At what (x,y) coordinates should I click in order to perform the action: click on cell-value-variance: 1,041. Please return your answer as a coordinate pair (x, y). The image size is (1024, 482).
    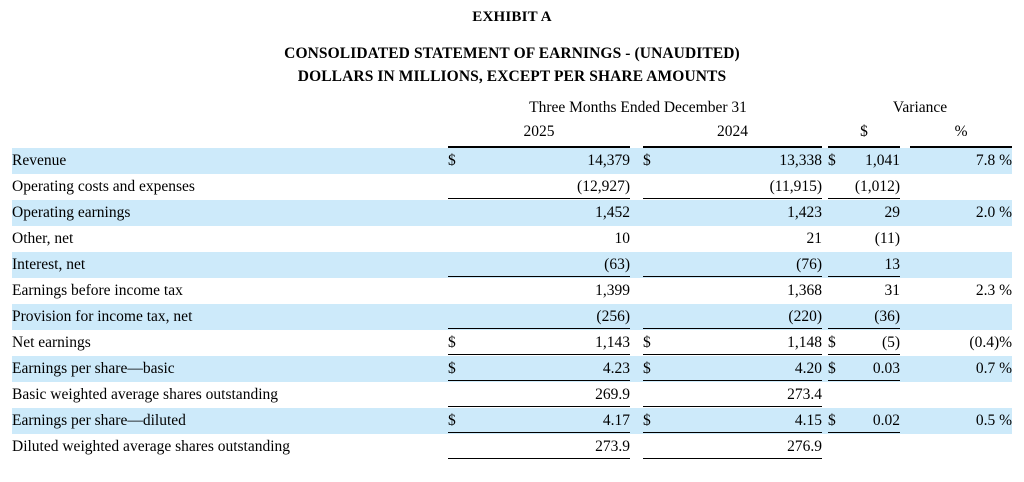
    Looking at the image, I should click on (871, 161).